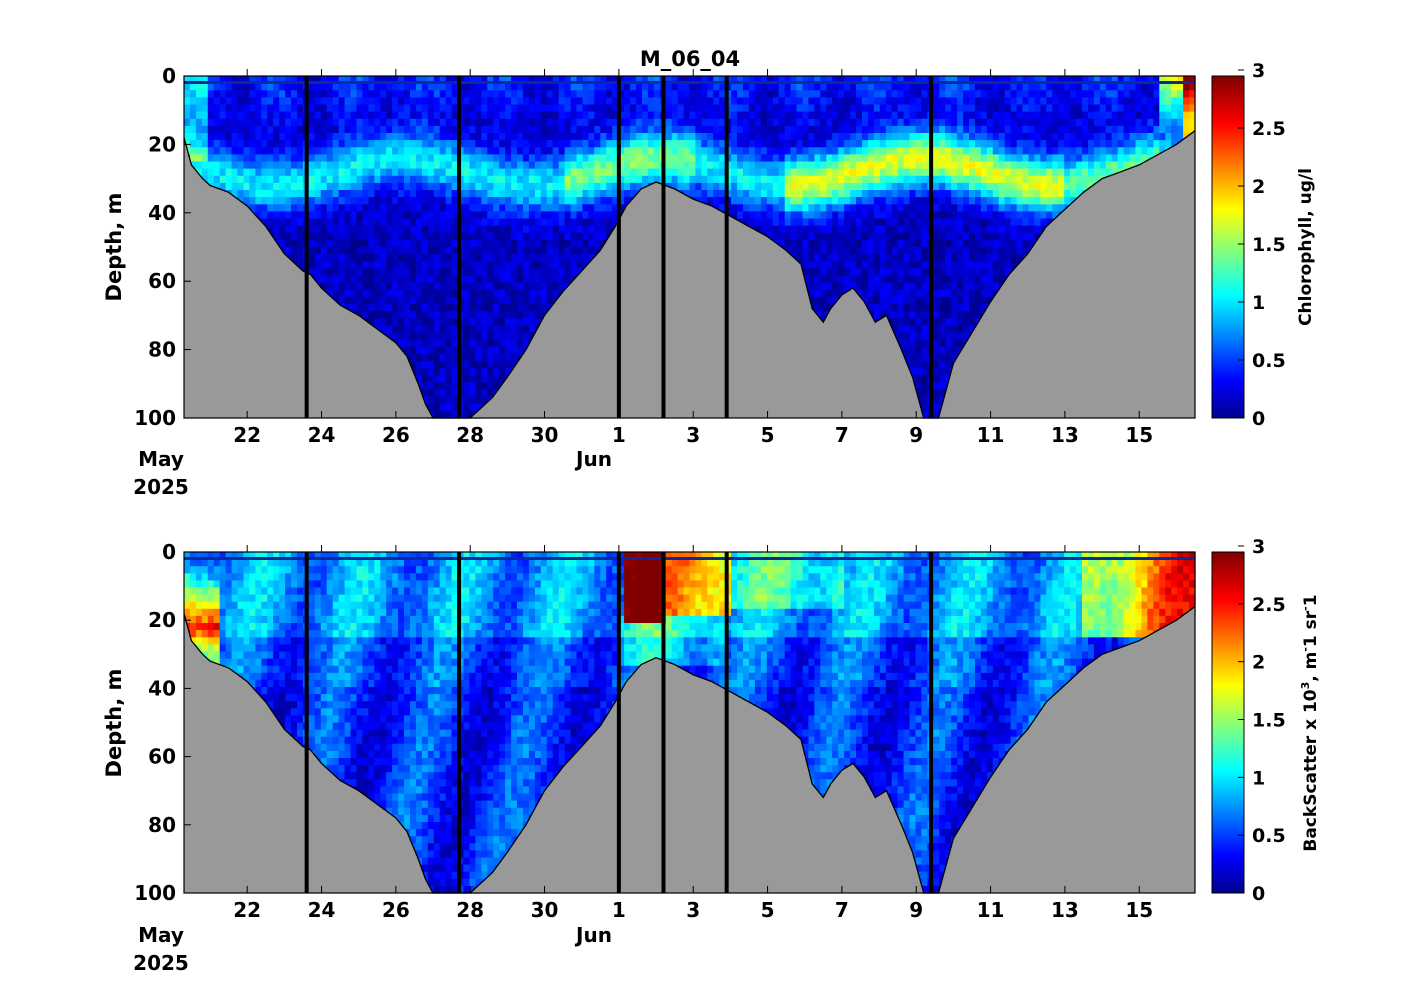  I want to click on bs-heatmap-cell, so click(193, 612).